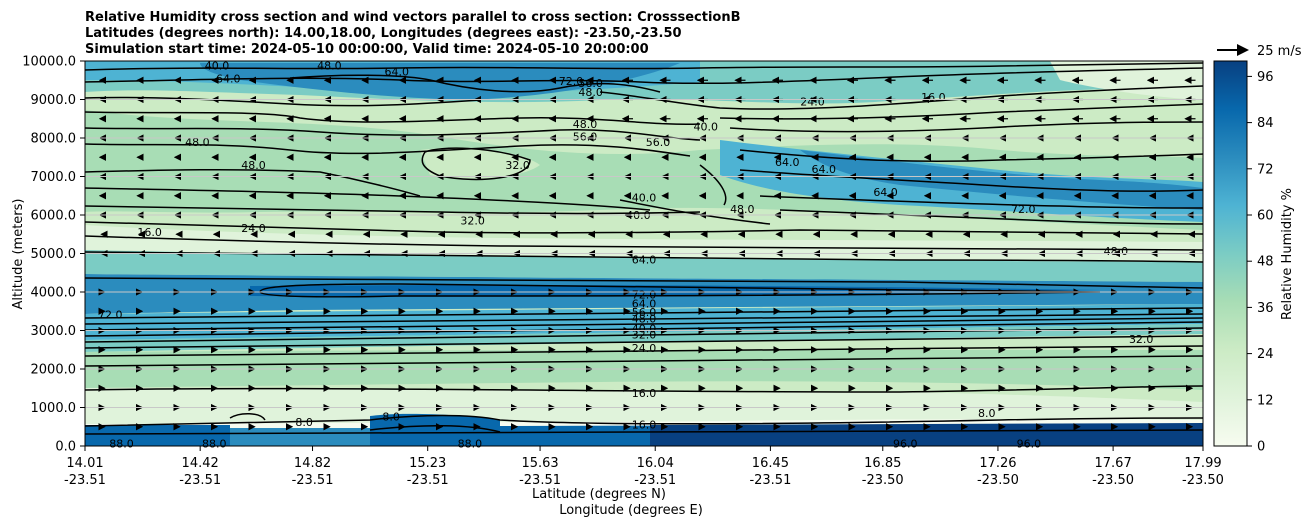 This screenshot has height=526, width=1304. I want to click on x-tick-label-lat: 14.01, so click(84, 463).